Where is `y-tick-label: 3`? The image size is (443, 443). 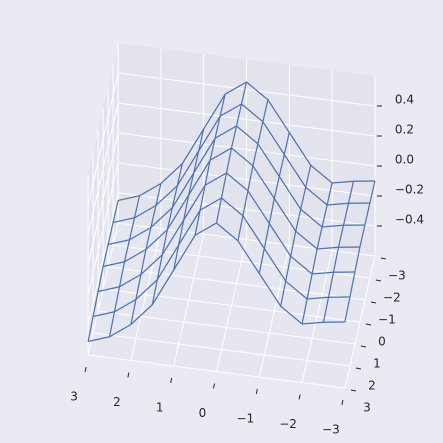 y-tick-label: 3 is located at coordinates (367, 408).